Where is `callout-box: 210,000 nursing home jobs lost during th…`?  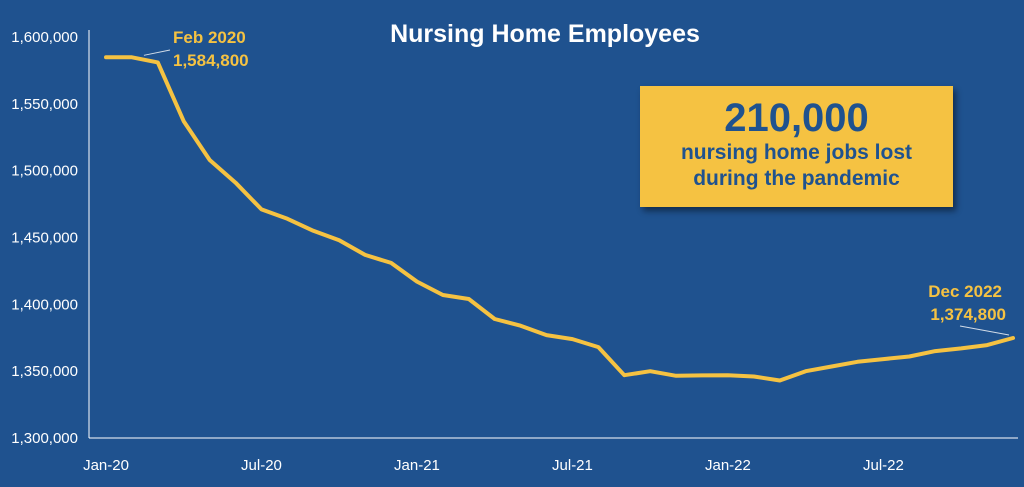 callout-box: 210,000 nursing home jobs lost during th… is located at coordinates (796, 146).